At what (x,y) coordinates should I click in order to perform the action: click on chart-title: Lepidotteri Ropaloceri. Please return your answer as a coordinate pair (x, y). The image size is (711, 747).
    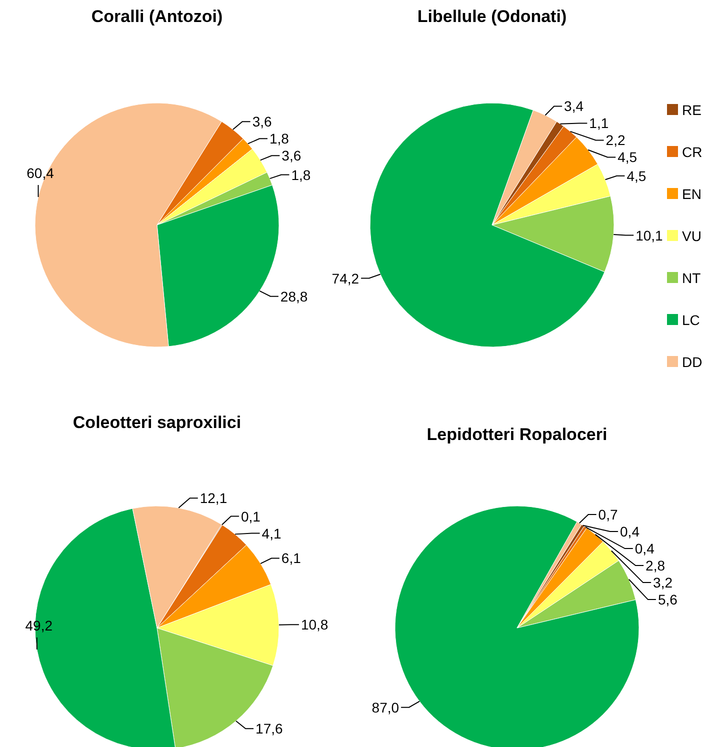
    Looking at the image, I should click on (517, 434).